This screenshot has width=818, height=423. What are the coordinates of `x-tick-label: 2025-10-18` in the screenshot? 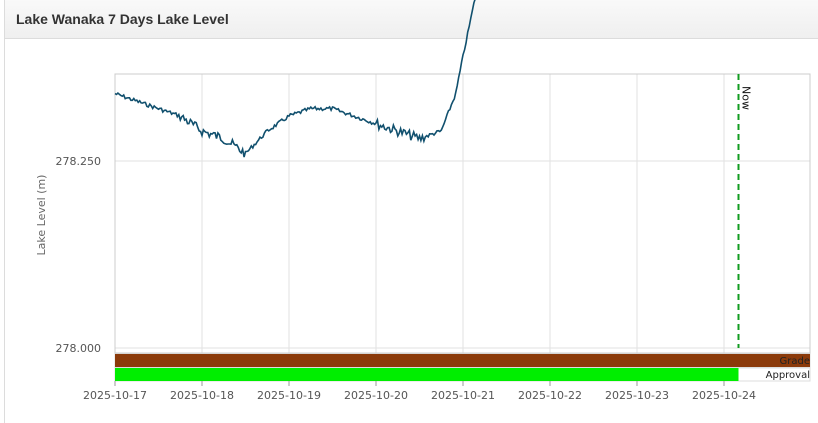 It's located at (202, 395).